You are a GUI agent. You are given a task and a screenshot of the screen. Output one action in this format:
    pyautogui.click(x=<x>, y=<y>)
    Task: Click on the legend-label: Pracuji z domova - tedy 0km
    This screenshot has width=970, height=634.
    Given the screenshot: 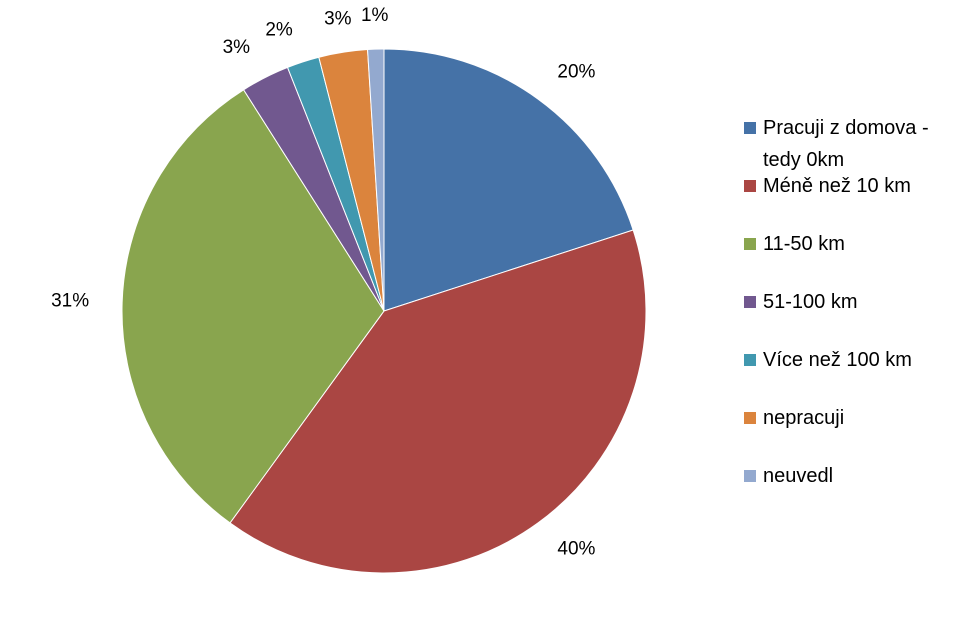 What is the action you would take?
    pyautogui.click(x=846, y=144)
    